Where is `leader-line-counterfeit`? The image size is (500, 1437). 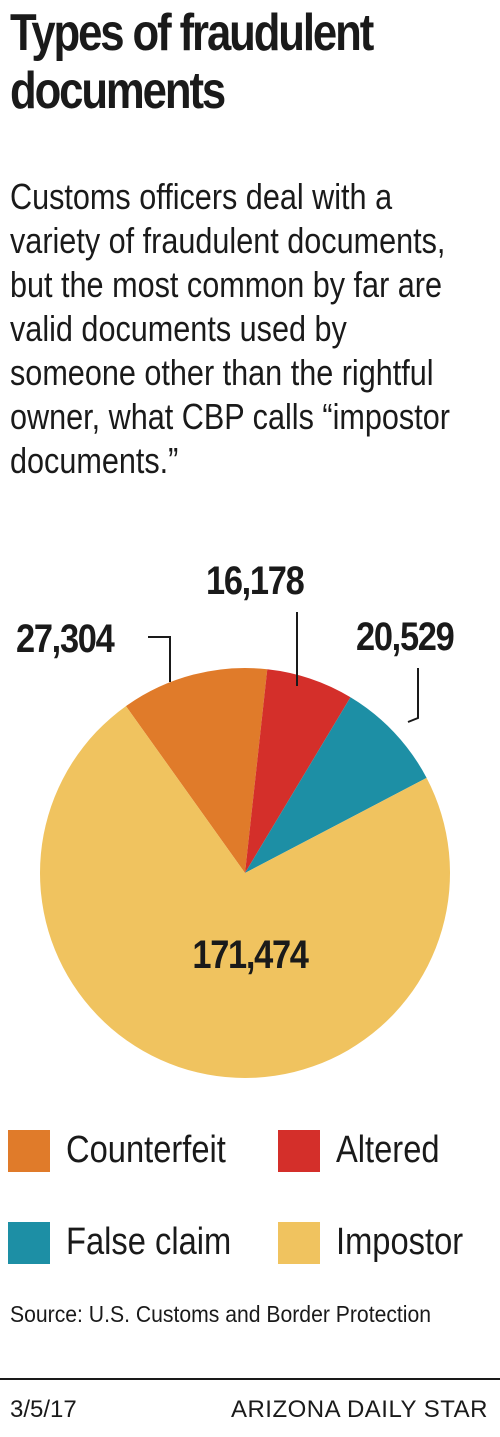
leader-line-counterfeit is located at coordinates (159, 659).